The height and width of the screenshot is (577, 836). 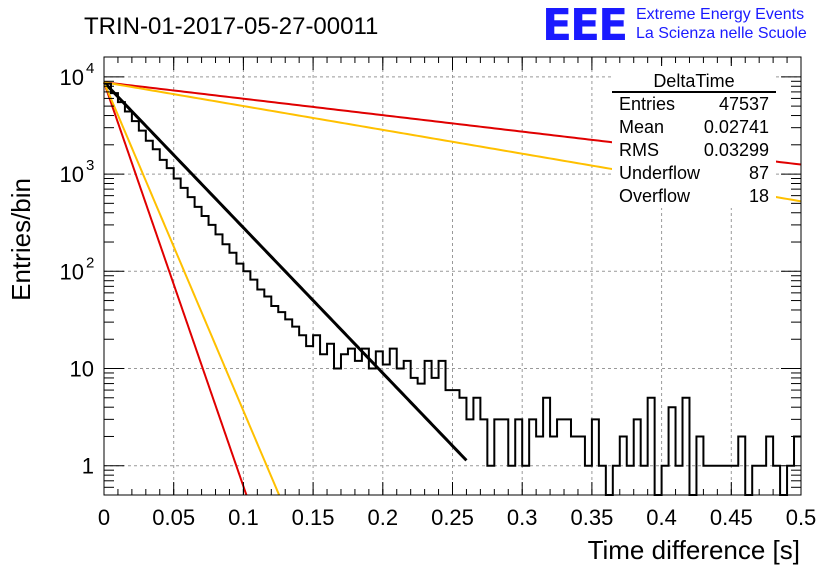 I want to click on logo-line-2: La Scienza nelle Scuole, so click(x=721, y=33).